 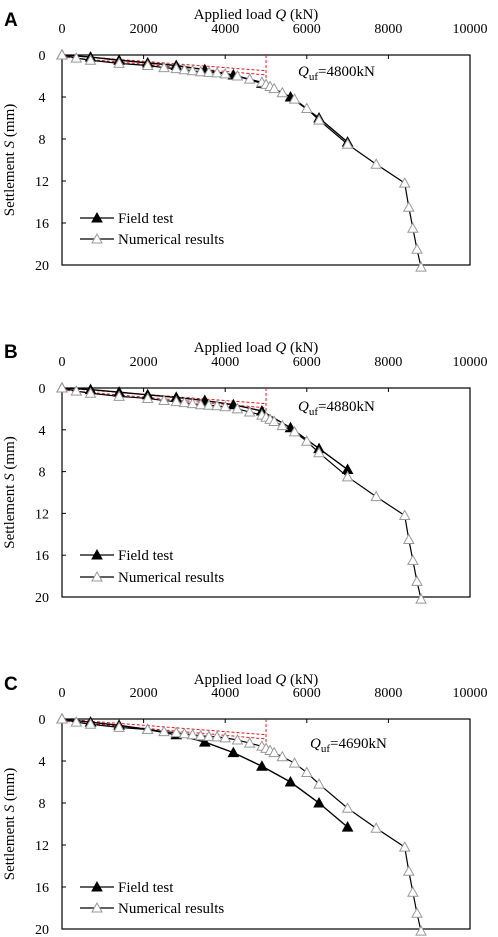 I want to click on legend-label: Field test, so click(x=146, y=219).